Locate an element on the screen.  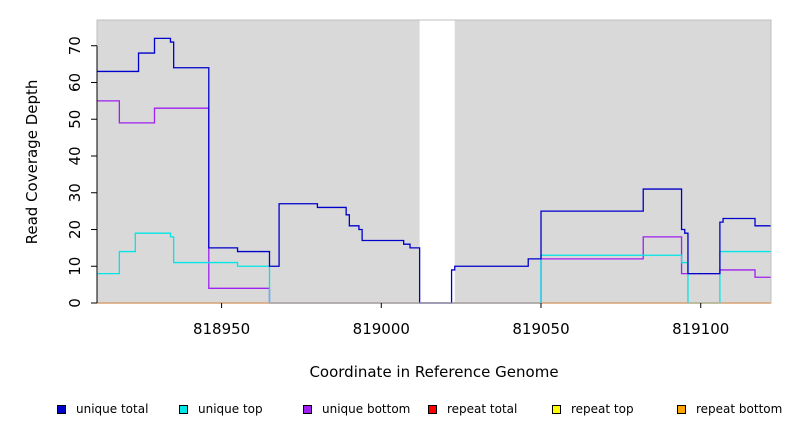
y-tick-label: 10 is located at coordinates (75, 266).